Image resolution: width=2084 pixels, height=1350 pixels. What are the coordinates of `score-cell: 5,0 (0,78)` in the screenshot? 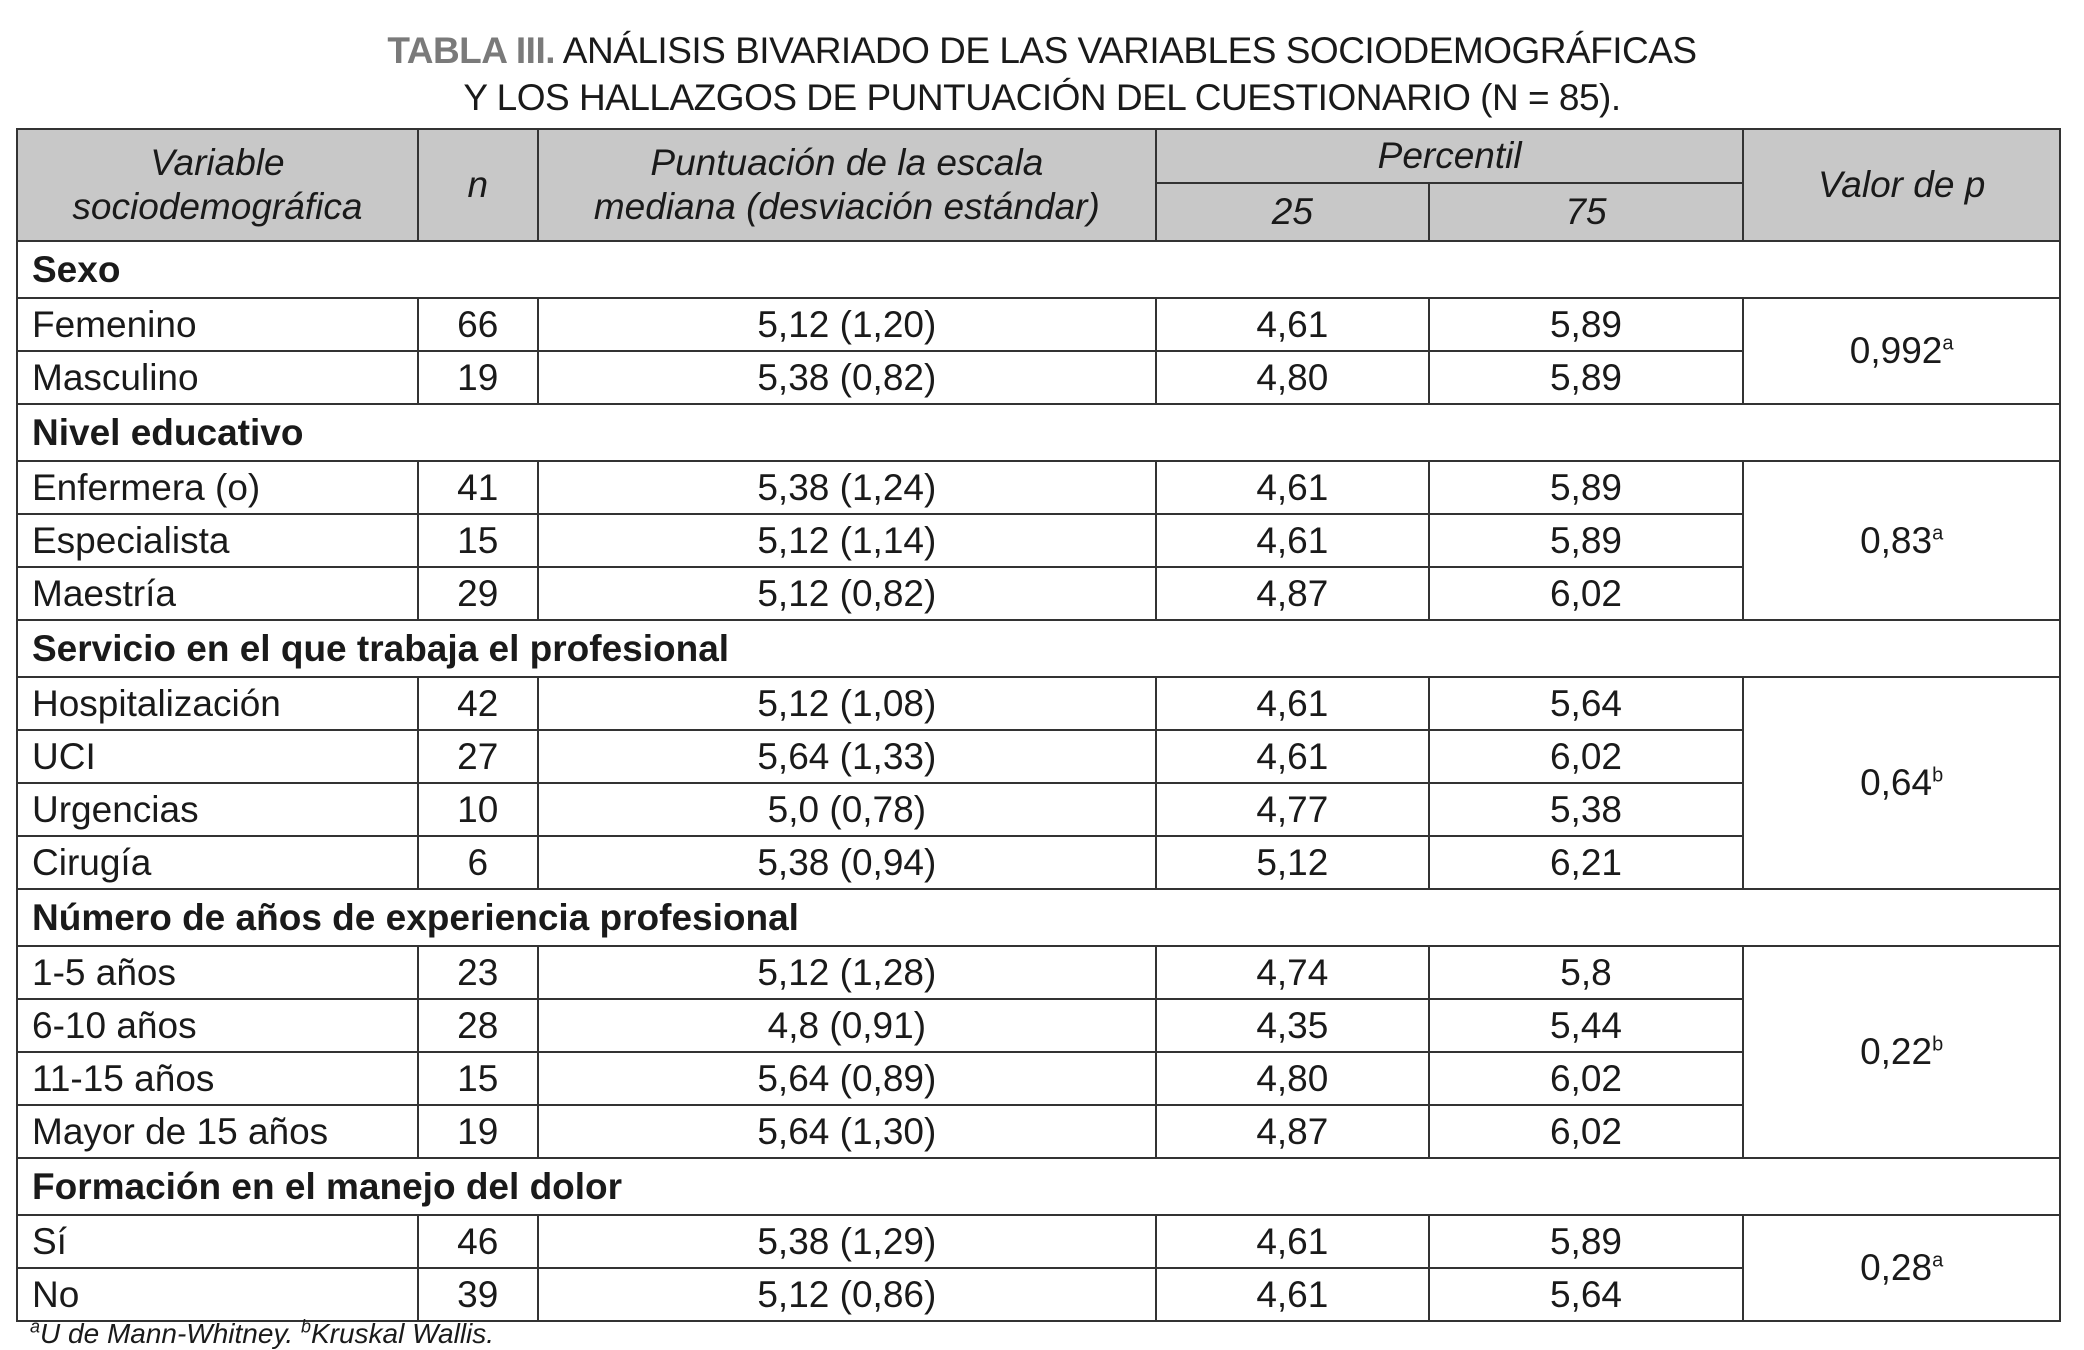 It's located at (847, 809).